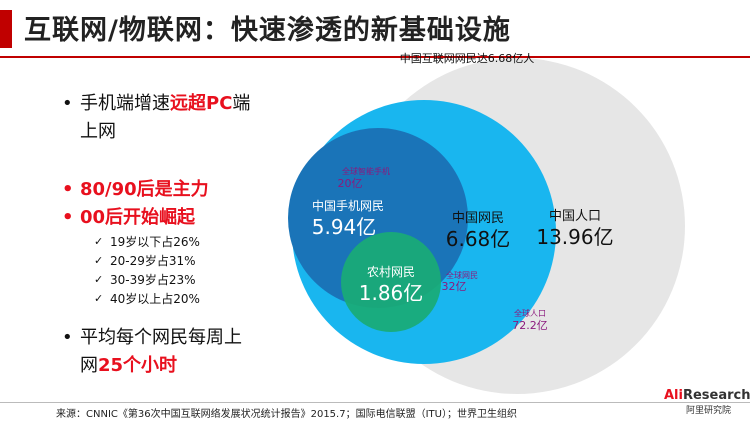 The image size is (750, 422). I want to click on age-item: ✓ 40岁以上占20%, so click(147, 299).